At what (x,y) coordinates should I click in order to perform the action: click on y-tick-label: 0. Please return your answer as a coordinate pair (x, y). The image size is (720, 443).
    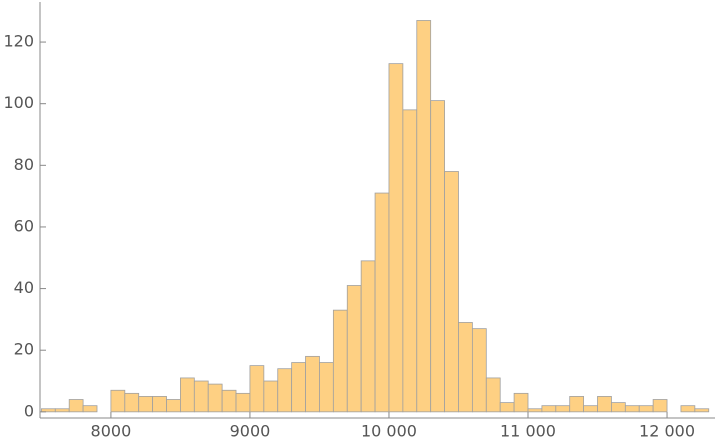
    Looking at the image, I should click on (29, 410).